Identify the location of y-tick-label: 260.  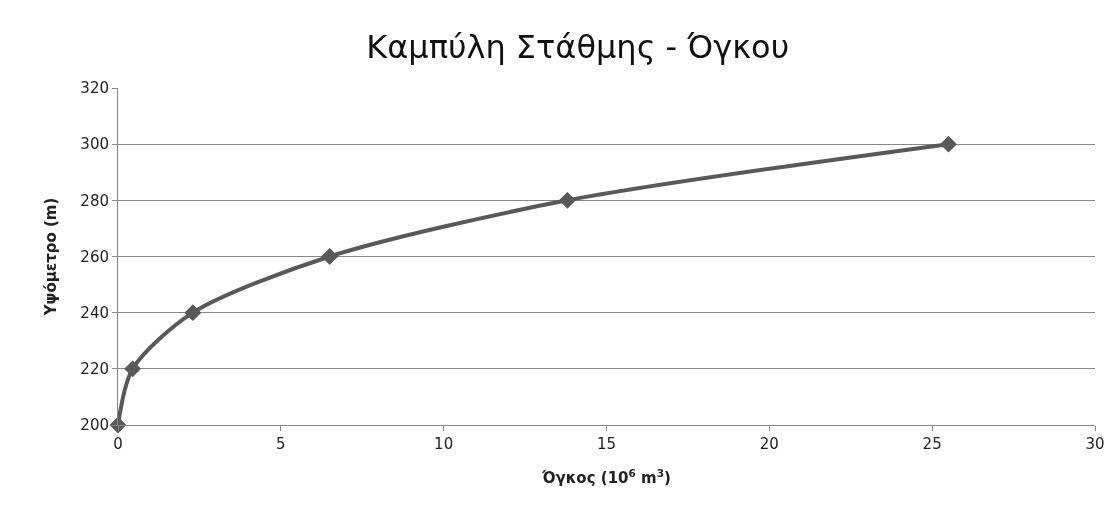
(94, 256).